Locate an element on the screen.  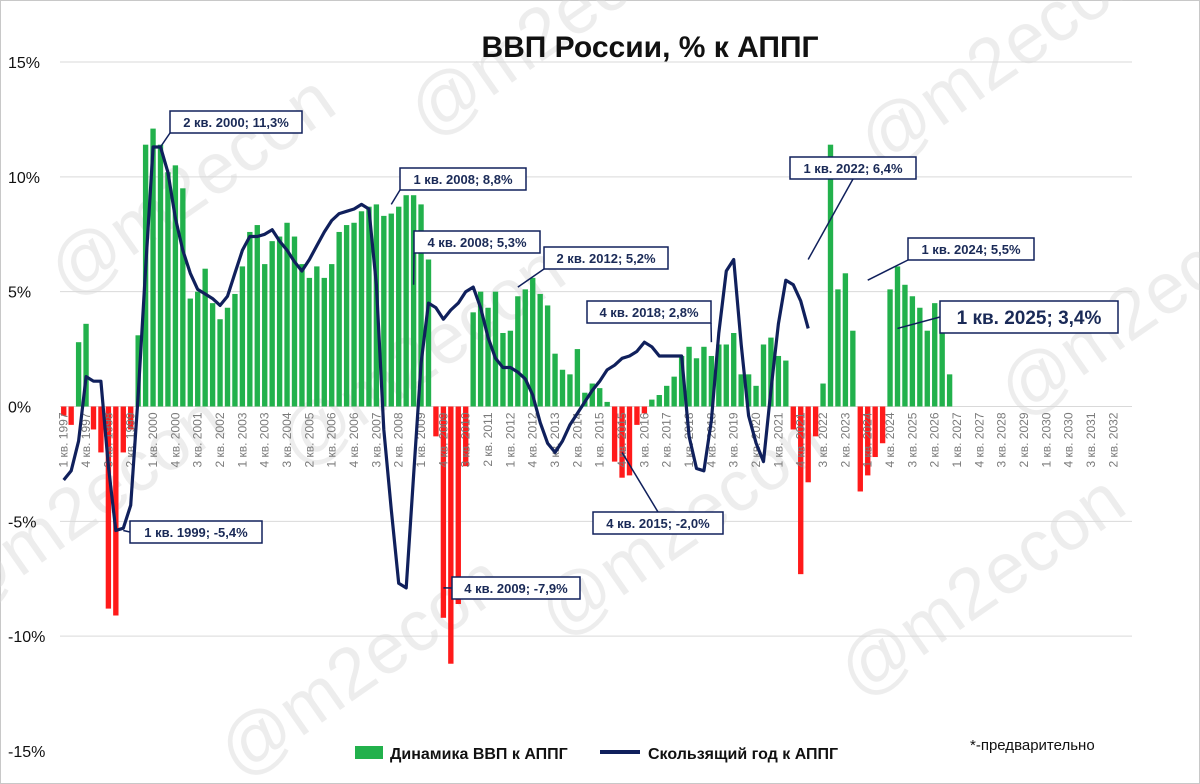
x-tick-label: 2 кв. 2005 is located at coordinates (309, 439).